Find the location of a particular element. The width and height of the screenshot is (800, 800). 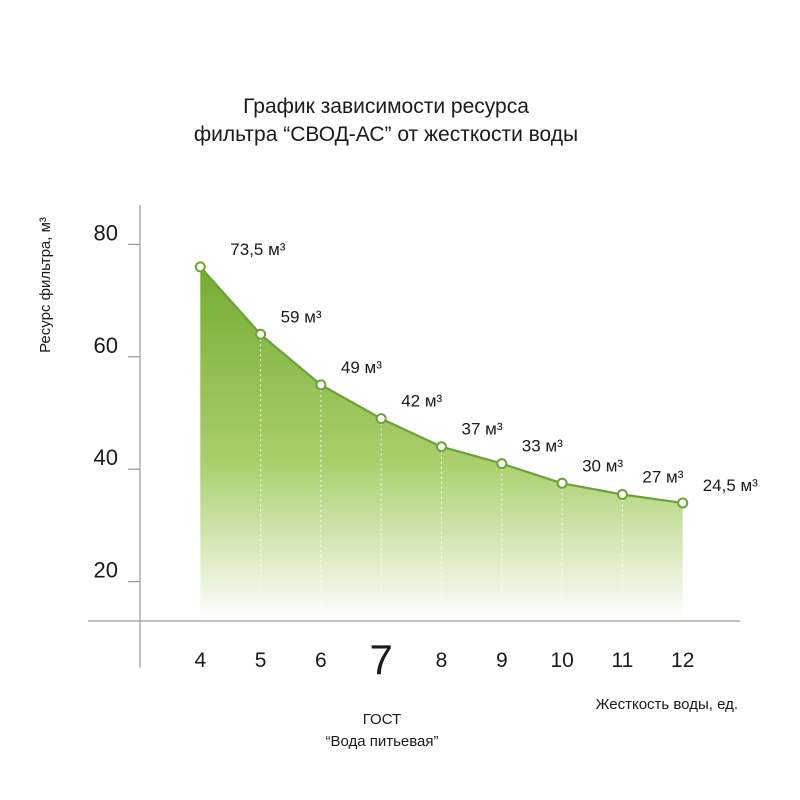

data-label: 59 м³ is located at coordinates (301, 316).